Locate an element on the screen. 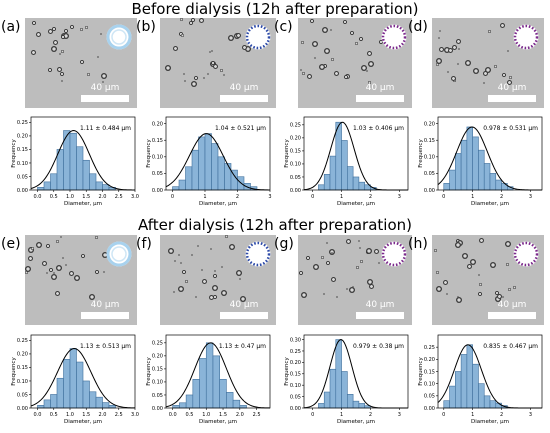 The width and height of the screenshot is (550, 433). panel-label: (c) is located at coordinates (283, 27).